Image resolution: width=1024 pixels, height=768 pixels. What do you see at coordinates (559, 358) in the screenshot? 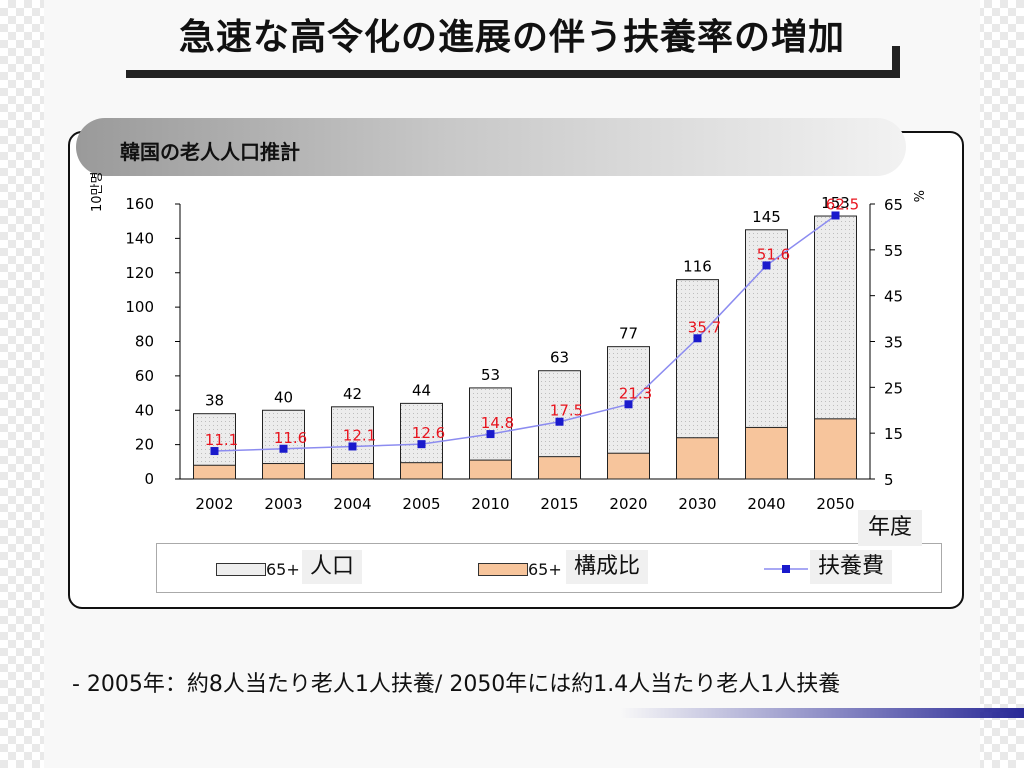
I see `bar-value-label: 63` at bounding box center [559, 358].